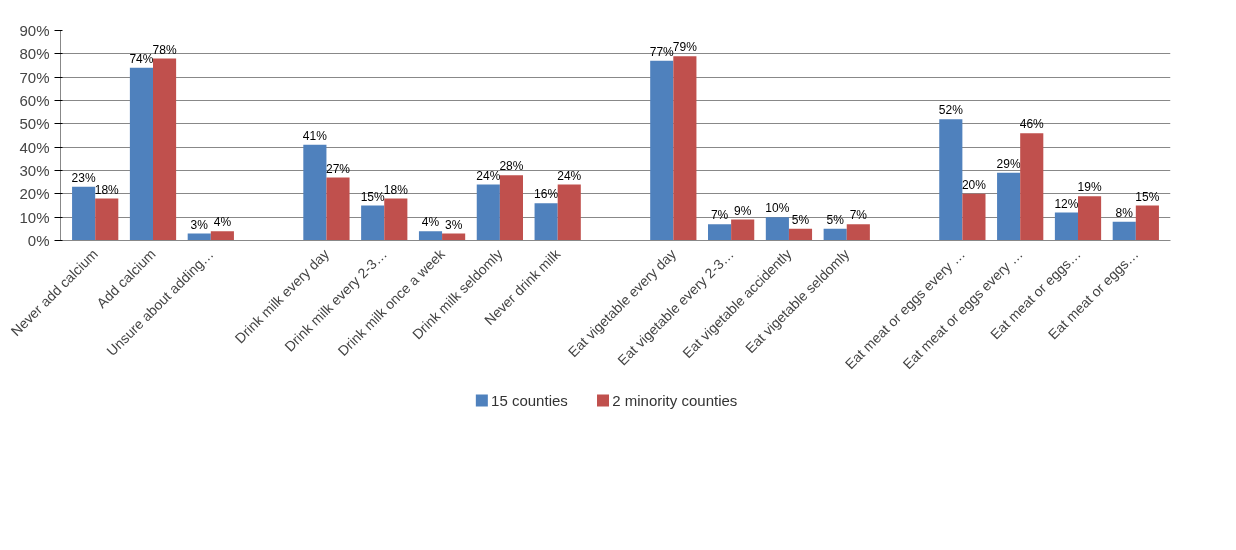  Describe the element at coordinates (34, 194) in the screenshot. I see `y-tick-label: 20%` at that location.